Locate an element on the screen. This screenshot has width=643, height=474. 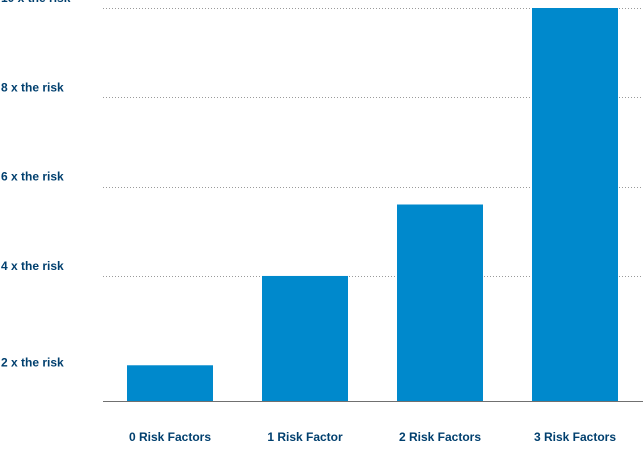
x-tick-label: 3 Risk Factors is located at coordinates (575, 437).